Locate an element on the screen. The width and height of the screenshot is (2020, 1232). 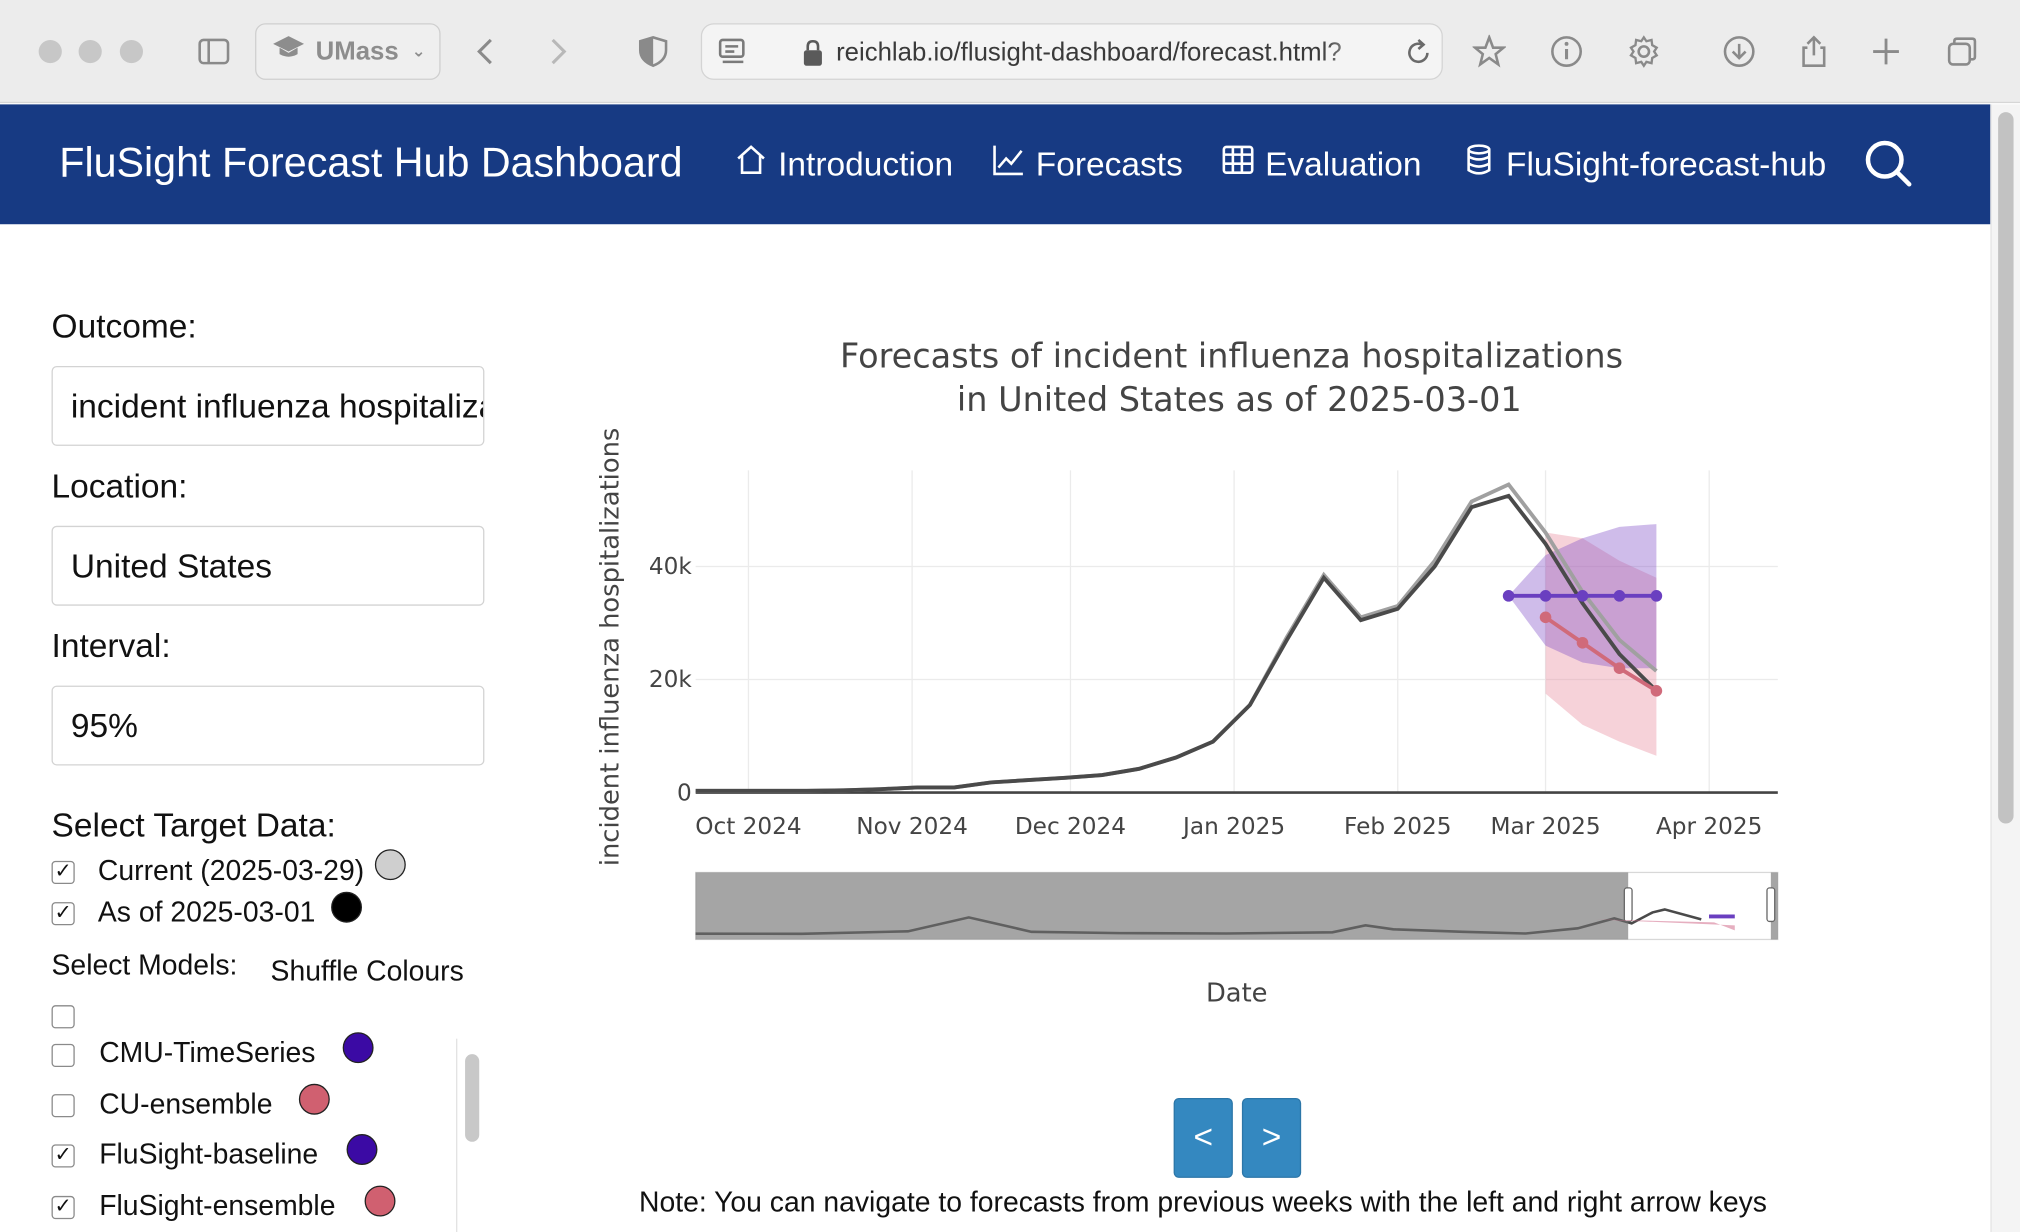
range-mask-left is located at coordinates (1162, 906).